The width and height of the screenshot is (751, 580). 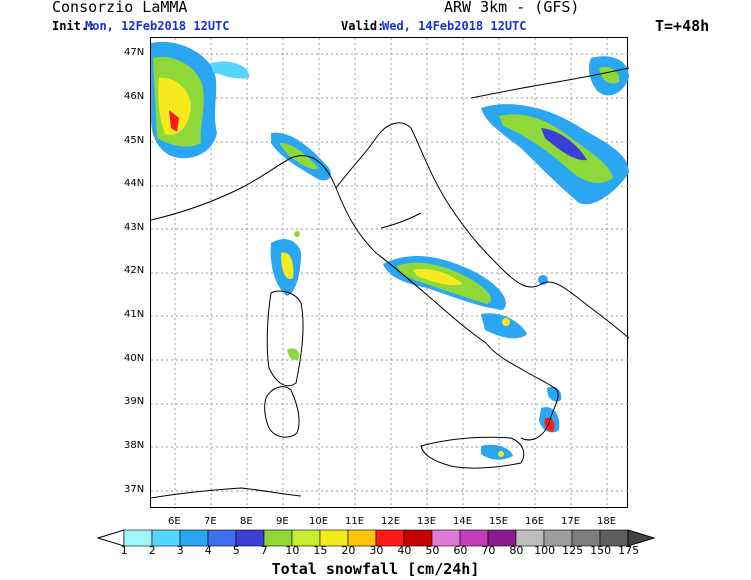 I want to click on lat-label: 42N, so click(x=134, y=270).